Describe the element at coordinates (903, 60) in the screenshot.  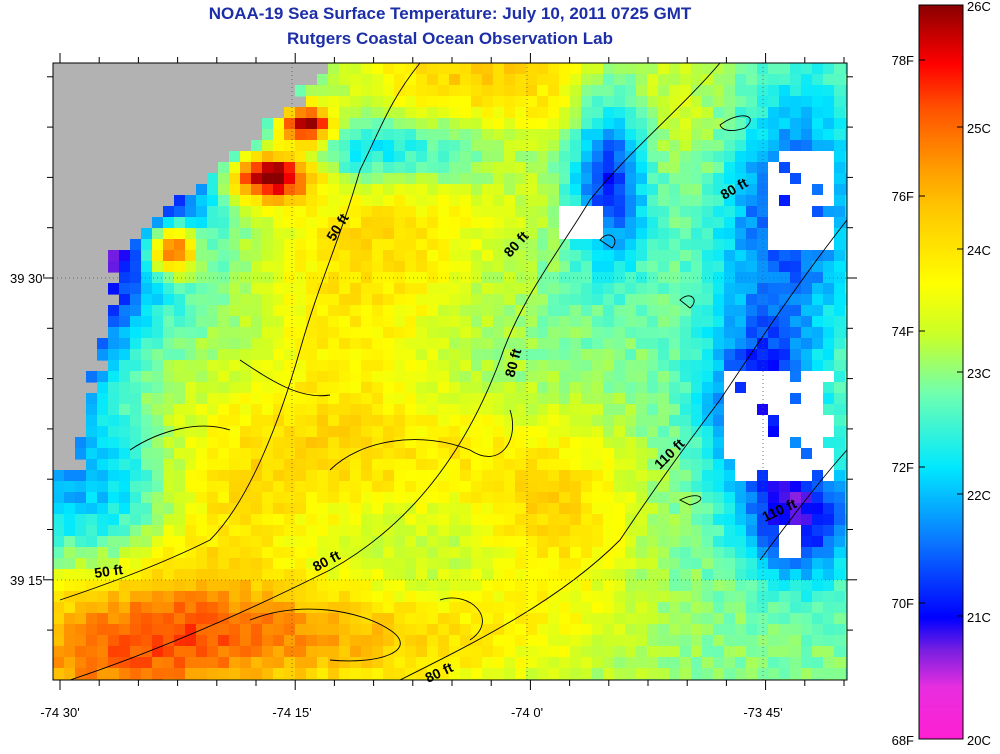
I see `fahrenheit-label: 78F` at that location.